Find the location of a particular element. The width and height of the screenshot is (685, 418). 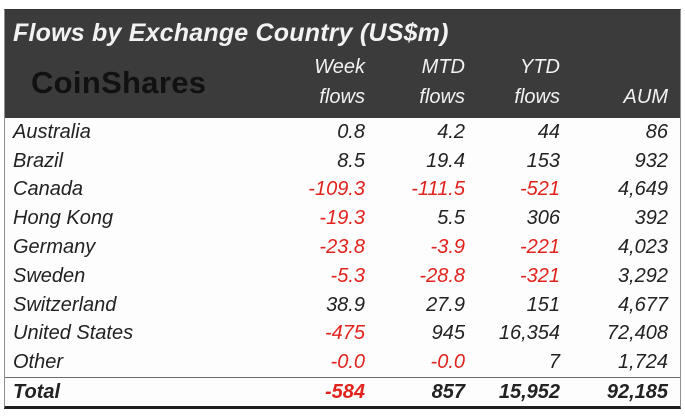

country-label: Other is located at coordinates (38, 362).